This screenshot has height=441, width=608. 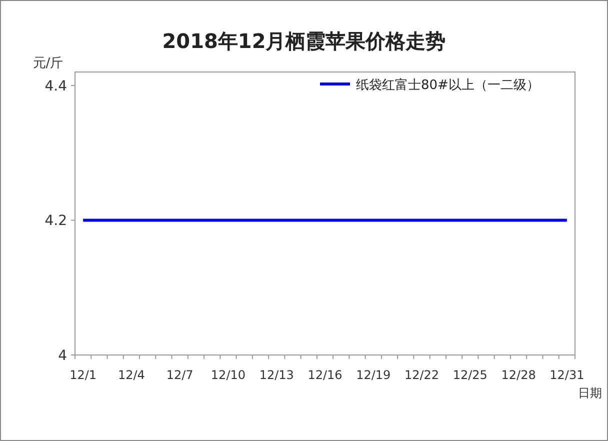 I want to click on x-tick-label: 12/13, so click(x=276, y=375).